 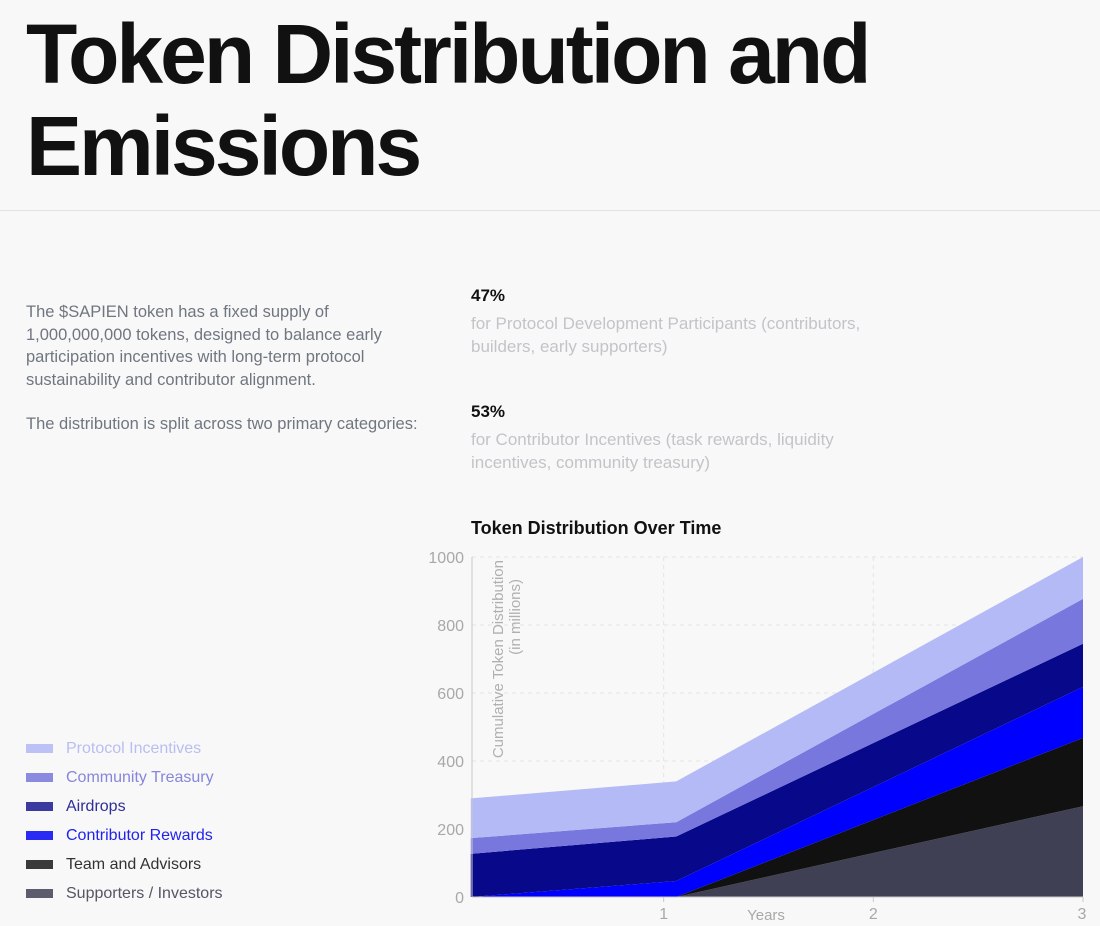 What do you see at coordinates (450, 694) in the screenshot?
I see `y-tick-label: 600` at bounding box center [450, 694].